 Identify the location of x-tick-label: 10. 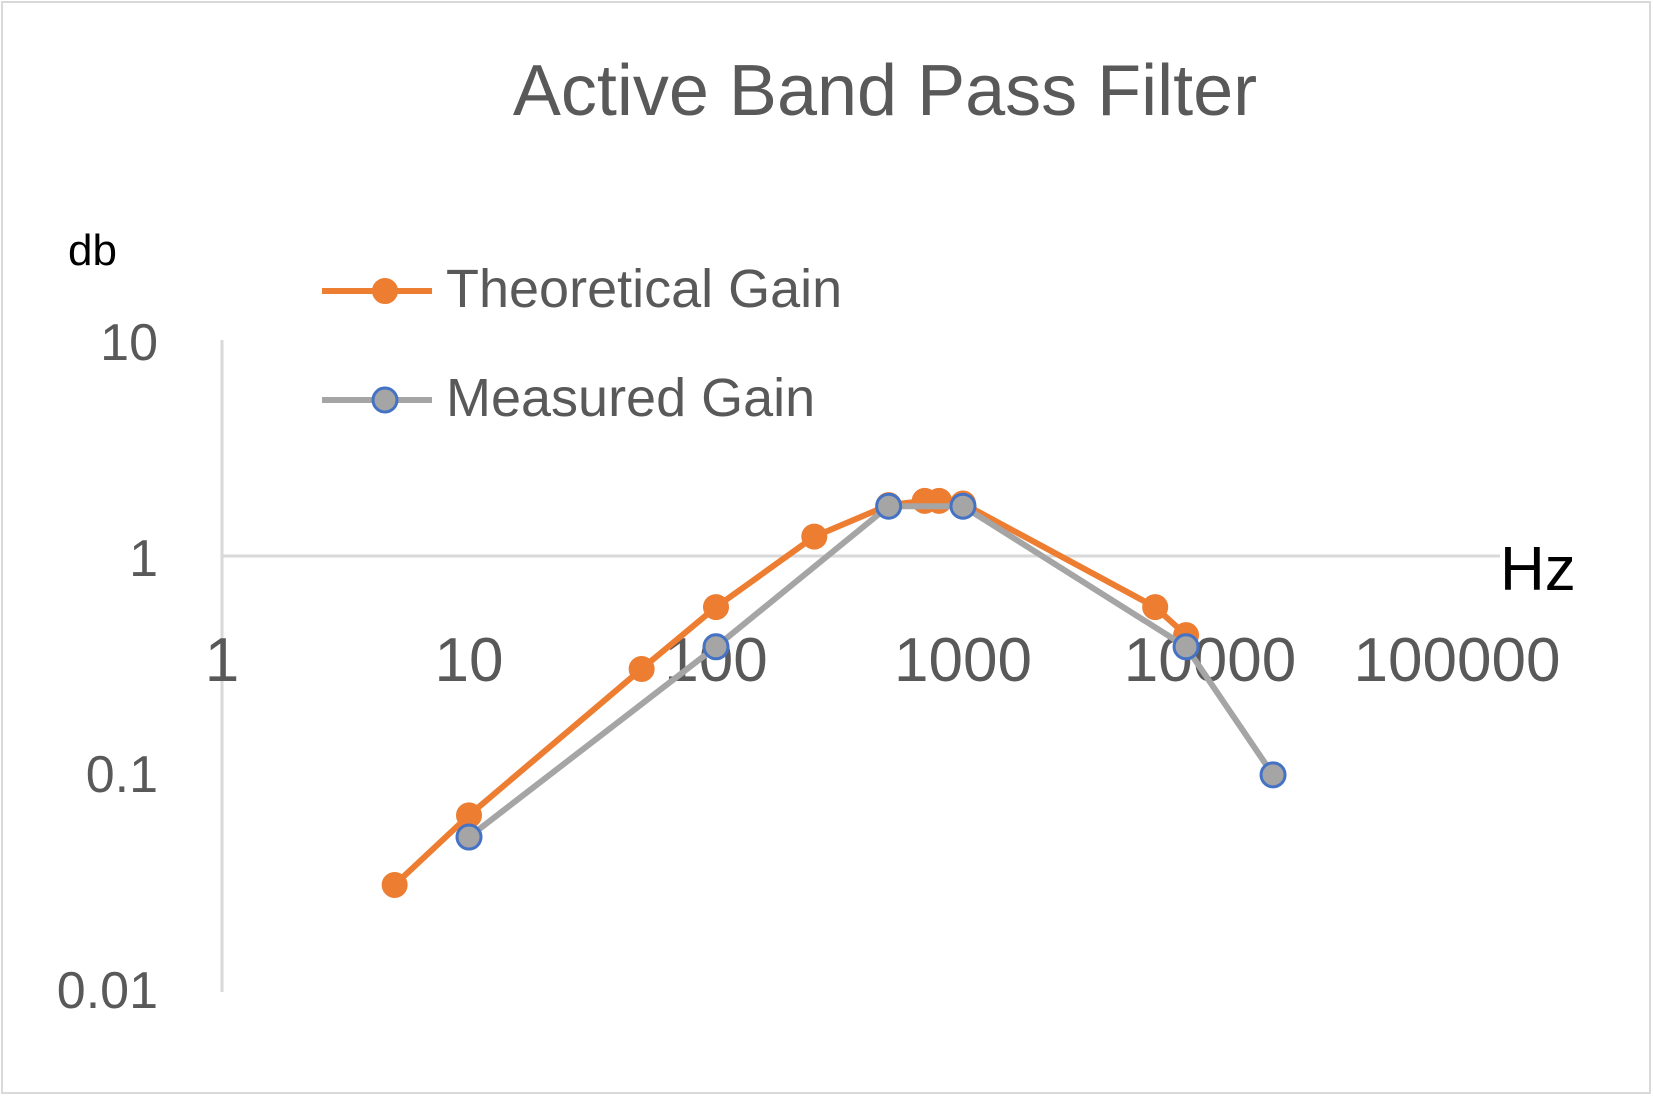
(469, 660).